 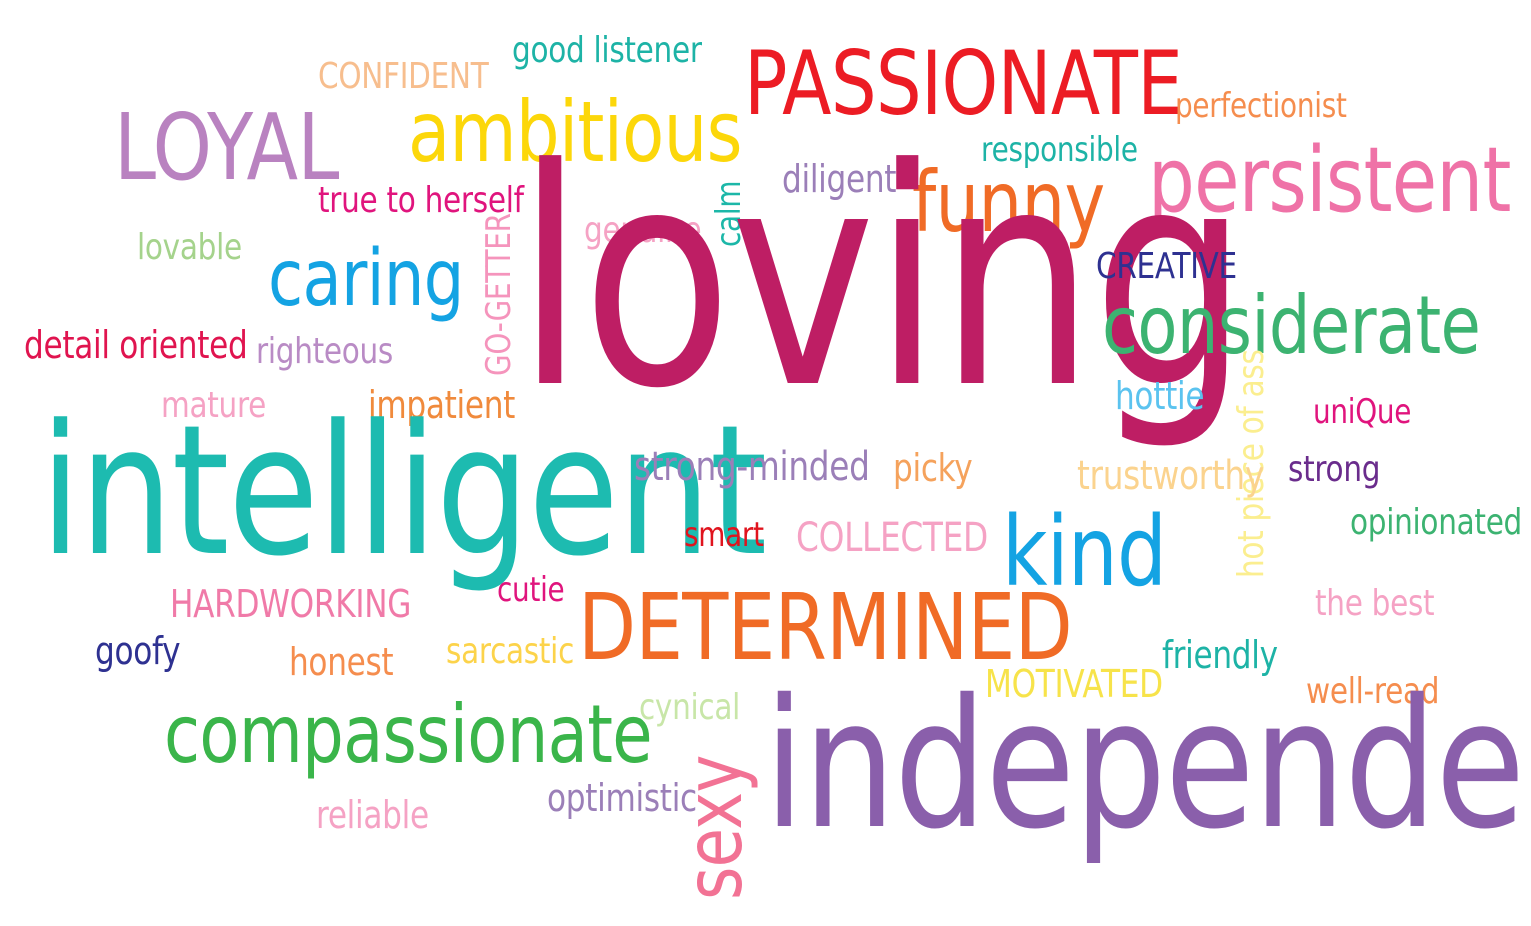 What do you see at coordinates (408, 734) in the screenshot?
I see `word-compassionate: compassionate` at bounding box center [408, 734].